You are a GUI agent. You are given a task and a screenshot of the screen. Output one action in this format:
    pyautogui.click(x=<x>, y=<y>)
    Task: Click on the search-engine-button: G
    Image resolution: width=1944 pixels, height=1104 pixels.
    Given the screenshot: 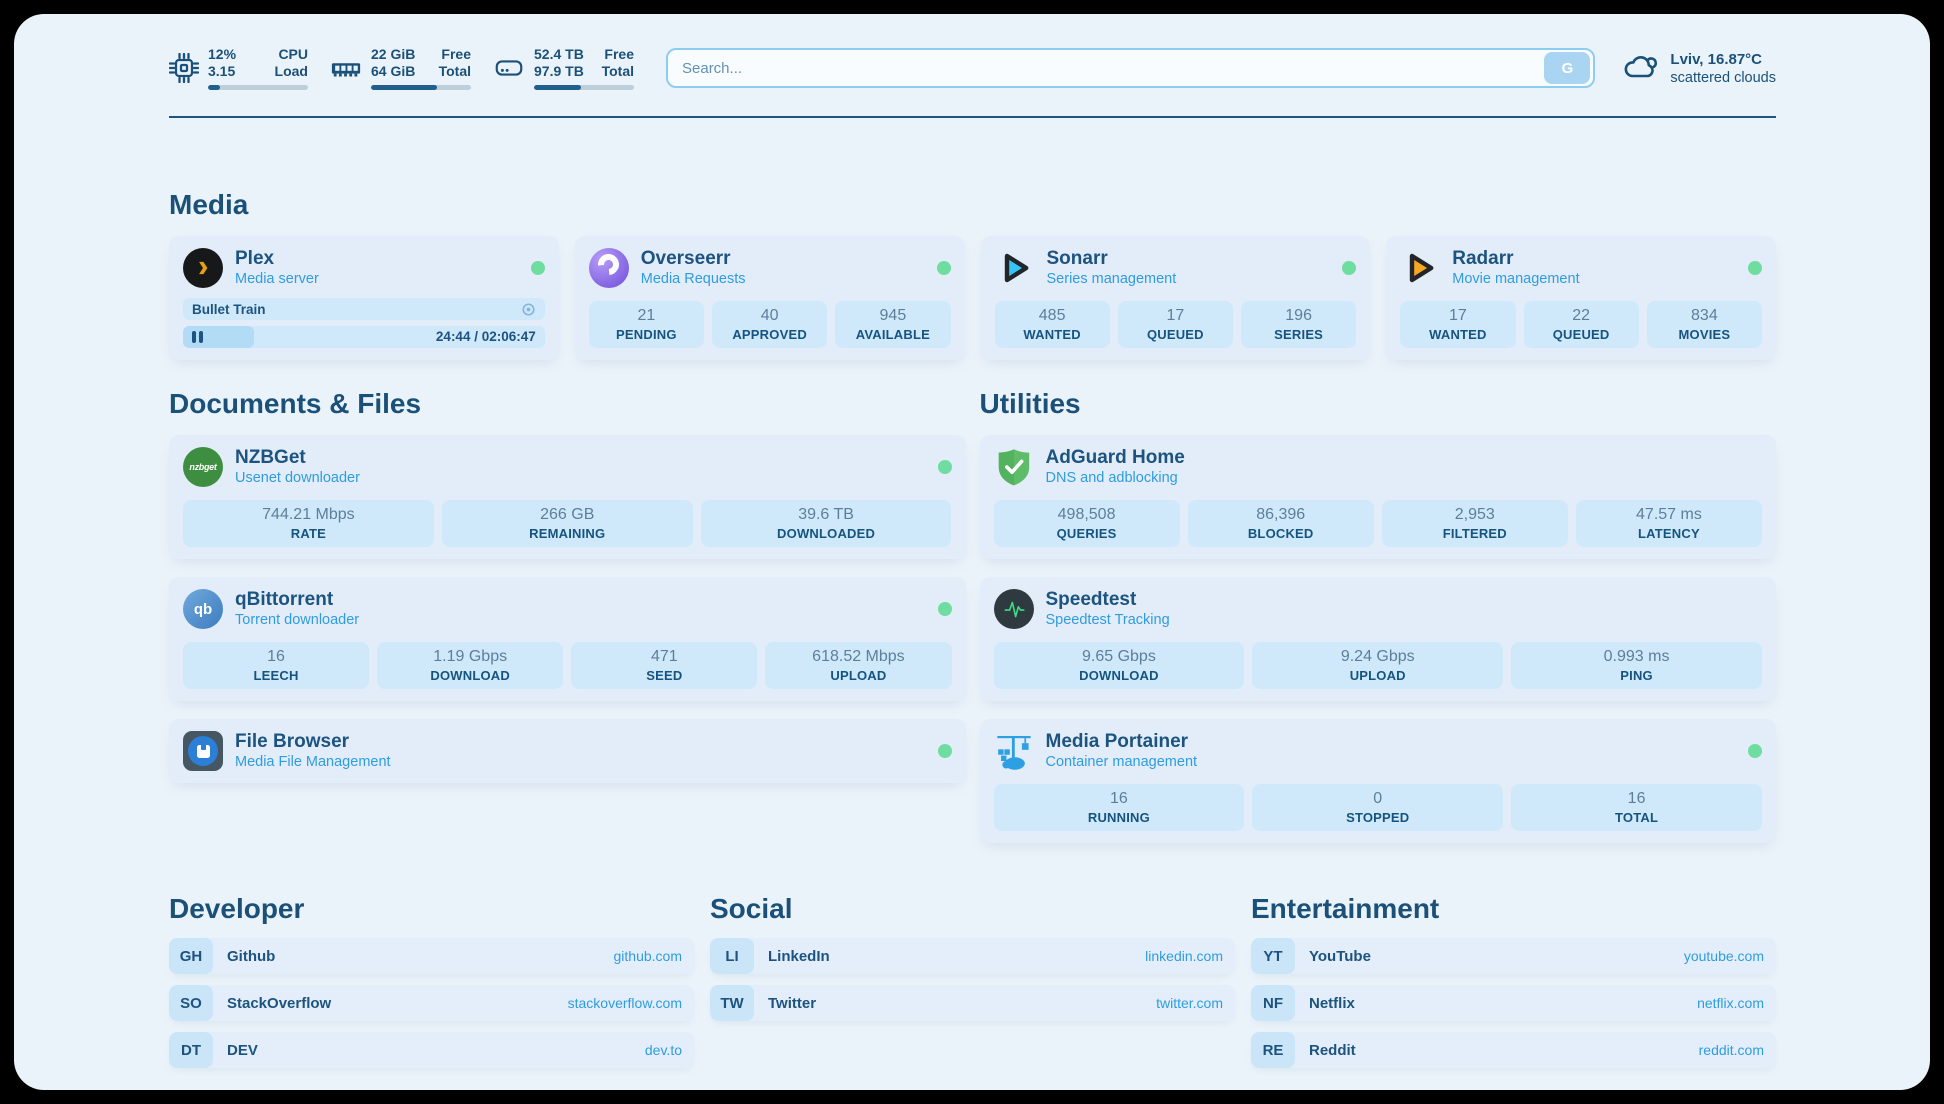 What is the action you would take?
    pyautogui.click(x=1567, y=68)
    